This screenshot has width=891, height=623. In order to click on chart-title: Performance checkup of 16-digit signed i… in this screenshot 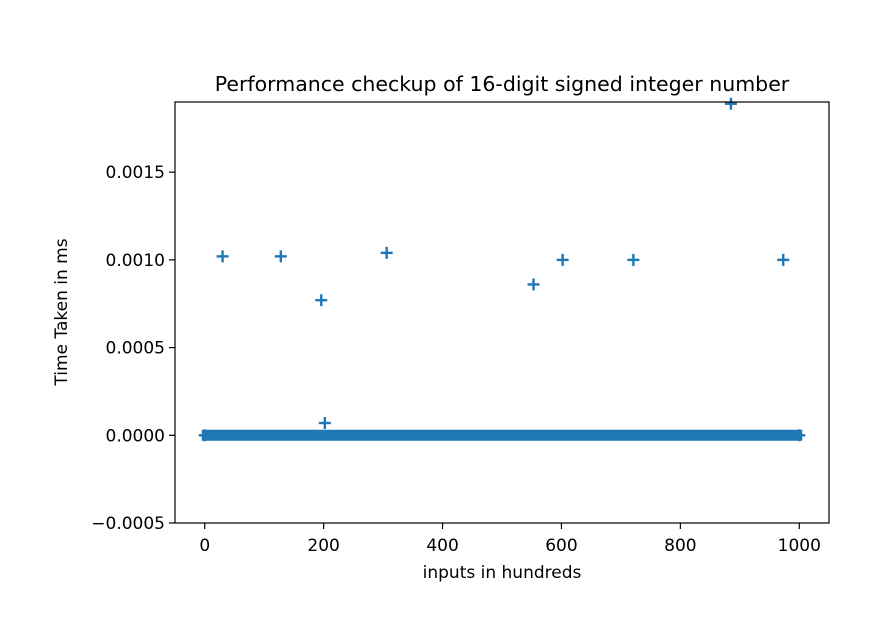, I will do `click(502, 84)`.